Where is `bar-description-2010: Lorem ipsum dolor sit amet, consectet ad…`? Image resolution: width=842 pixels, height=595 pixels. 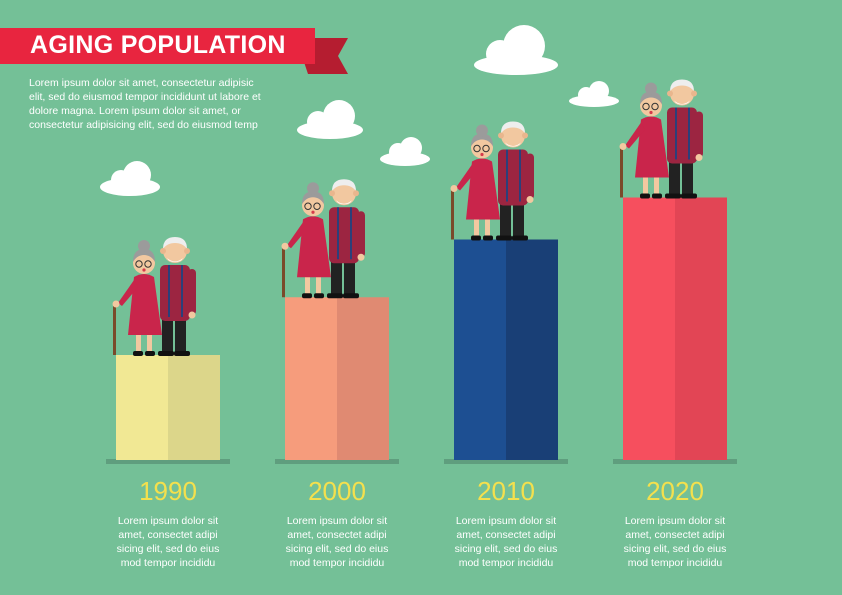
bar-description-2010: Lorem ipsum dolor sit amet, consectet ad… is located at coordinates (506, 542).